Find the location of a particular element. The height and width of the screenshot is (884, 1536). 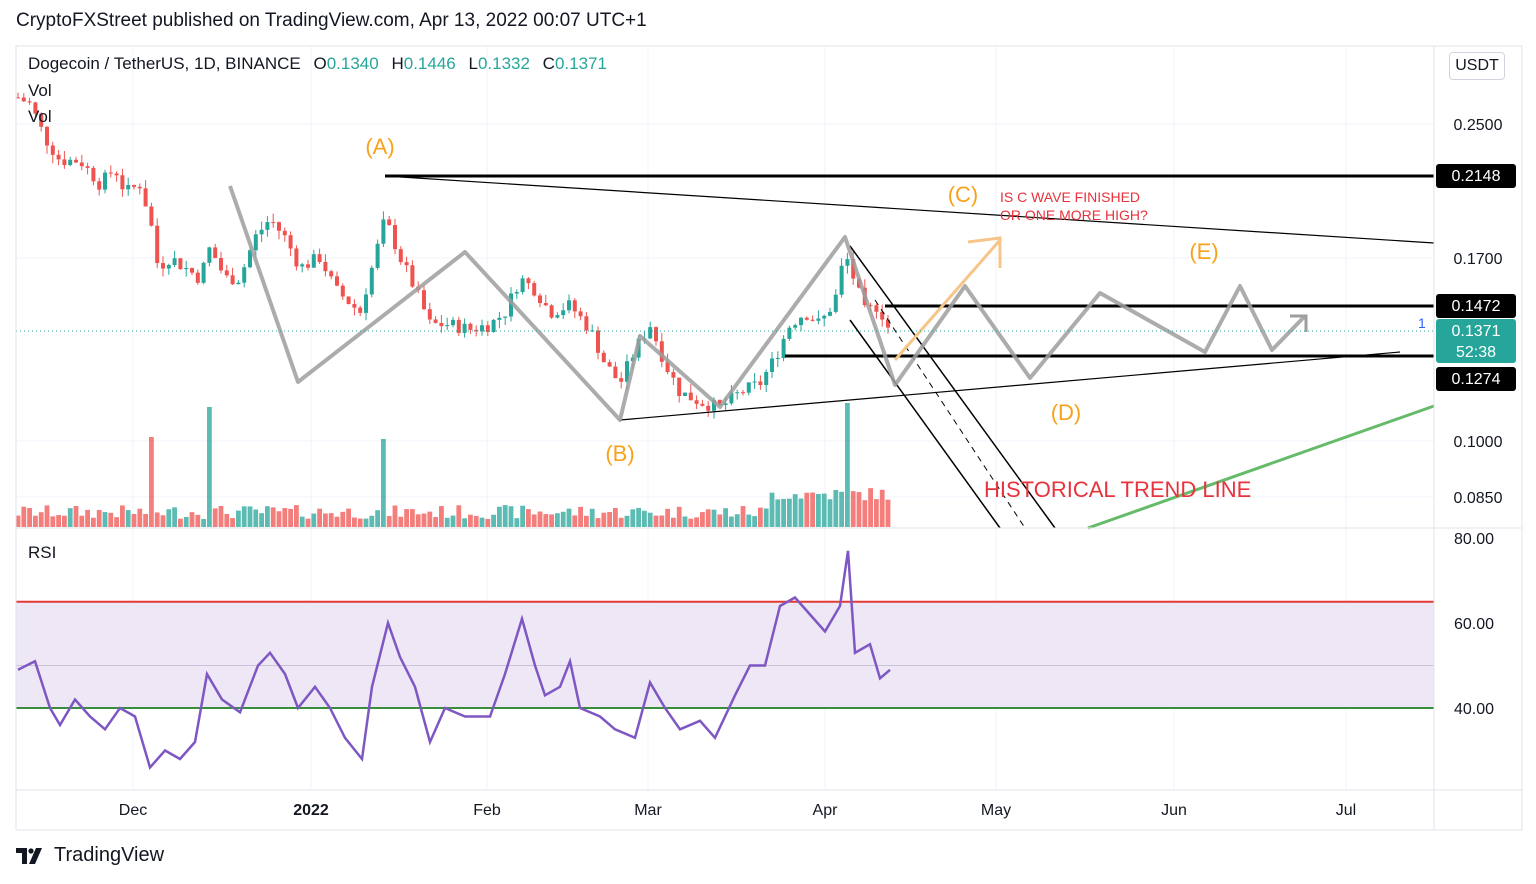

price-label: 0.2148 is located at coordinates (1476, 176).